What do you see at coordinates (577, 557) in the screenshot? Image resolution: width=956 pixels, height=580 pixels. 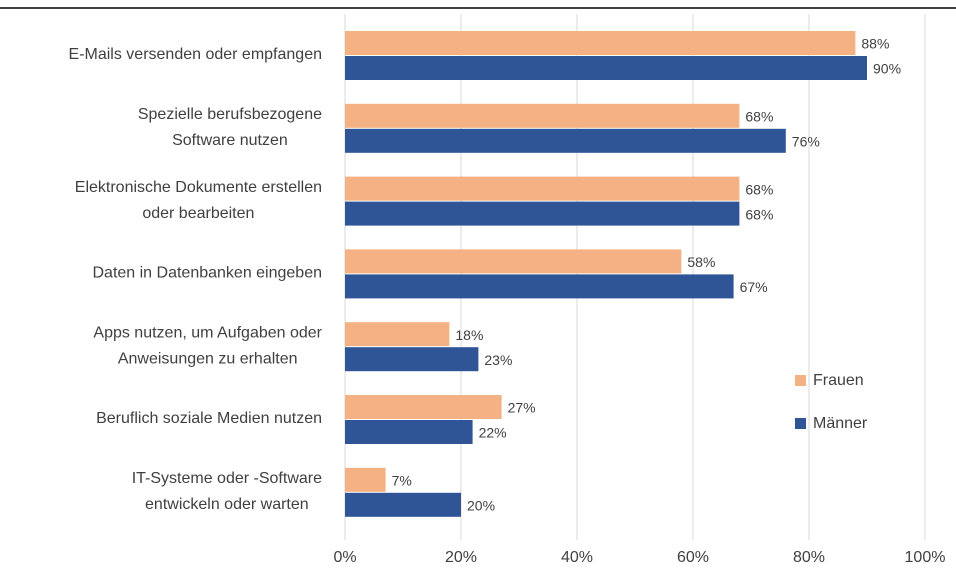 I see `x-tick-label: 40%` at bounding box center [577, 557].